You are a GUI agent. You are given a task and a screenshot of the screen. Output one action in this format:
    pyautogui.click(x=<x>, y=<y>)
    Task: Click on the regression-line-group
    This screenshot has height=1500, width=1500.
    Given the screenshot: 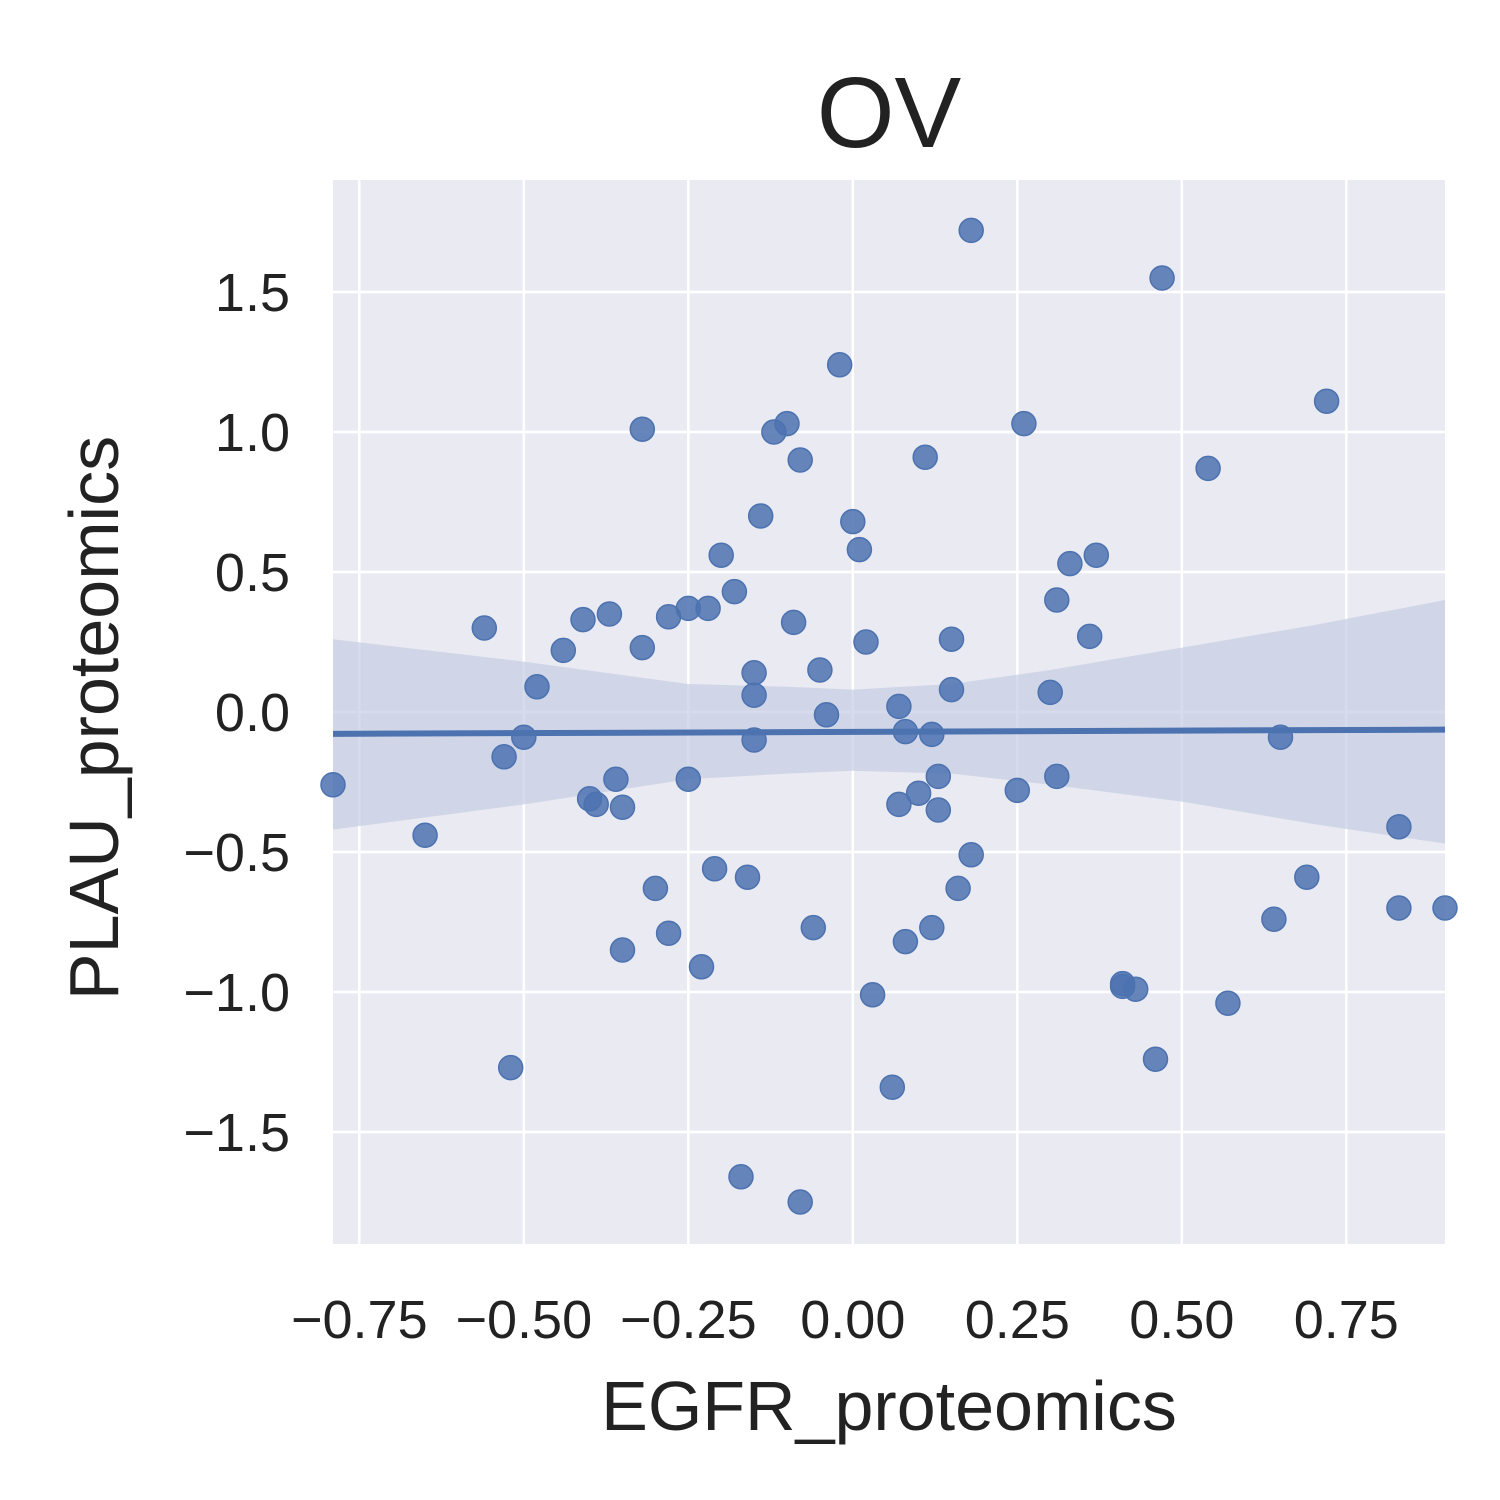 What is the action you would take?
    pyautogui.click(x=889, y=731)
    